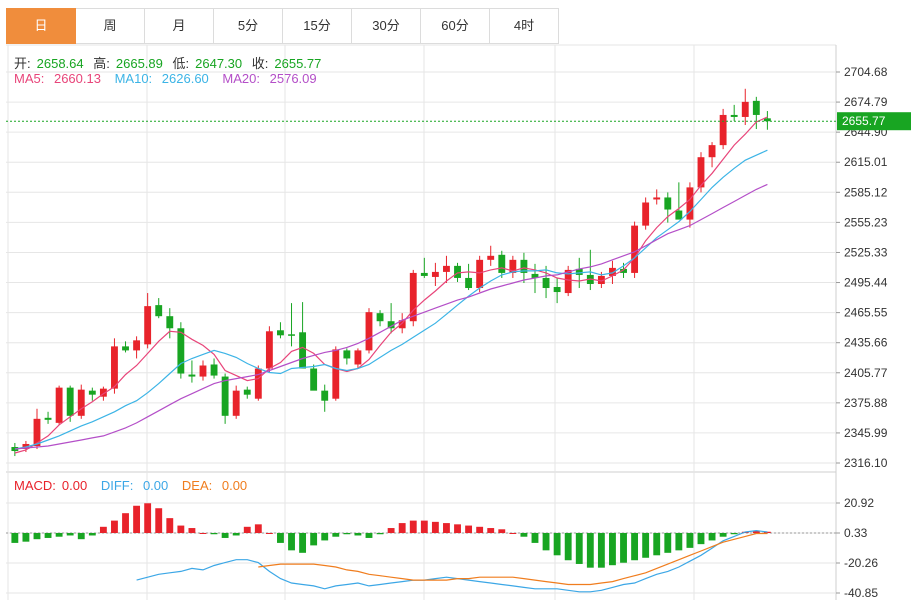  Describe the element at coordinates (185, 78) in the screenshot. I see `ma10-value: 2626.60` at that location.